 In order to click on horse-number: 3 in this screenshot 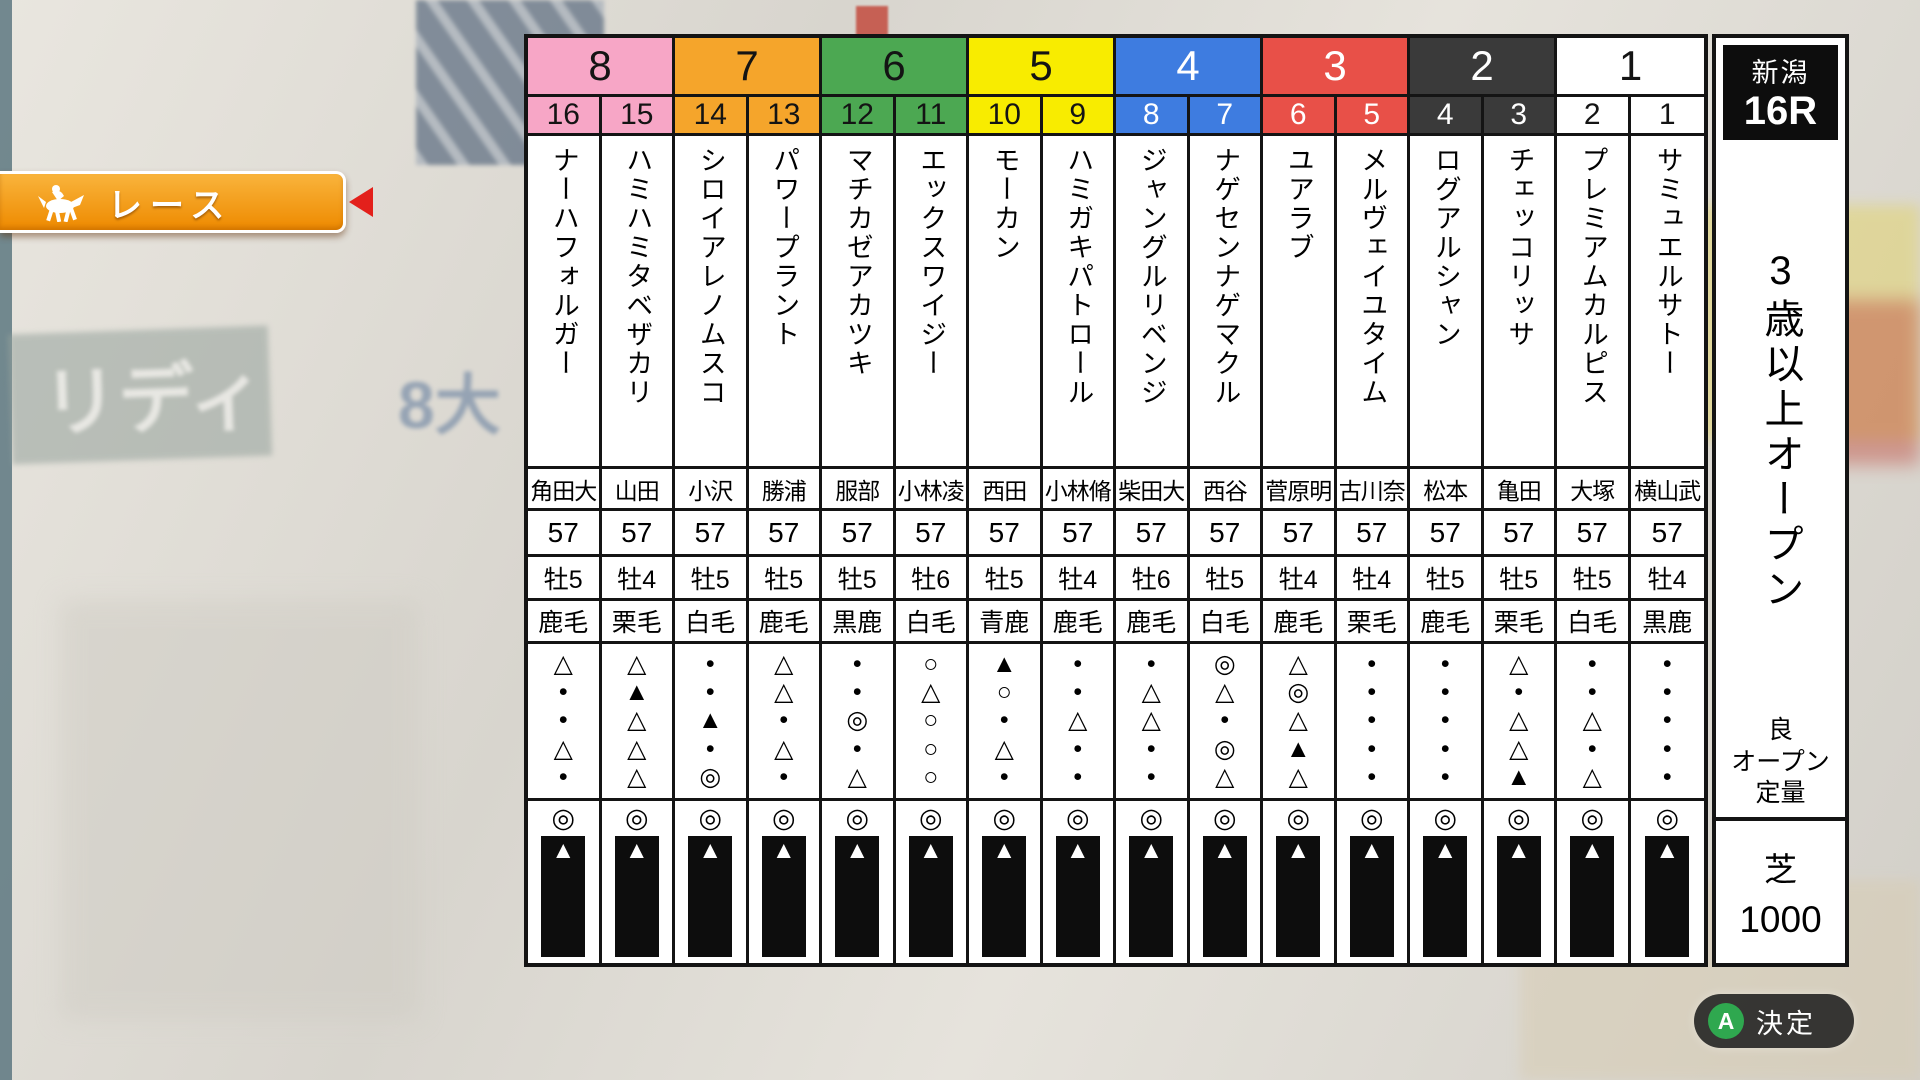, I will do `click(1518, 116)`.